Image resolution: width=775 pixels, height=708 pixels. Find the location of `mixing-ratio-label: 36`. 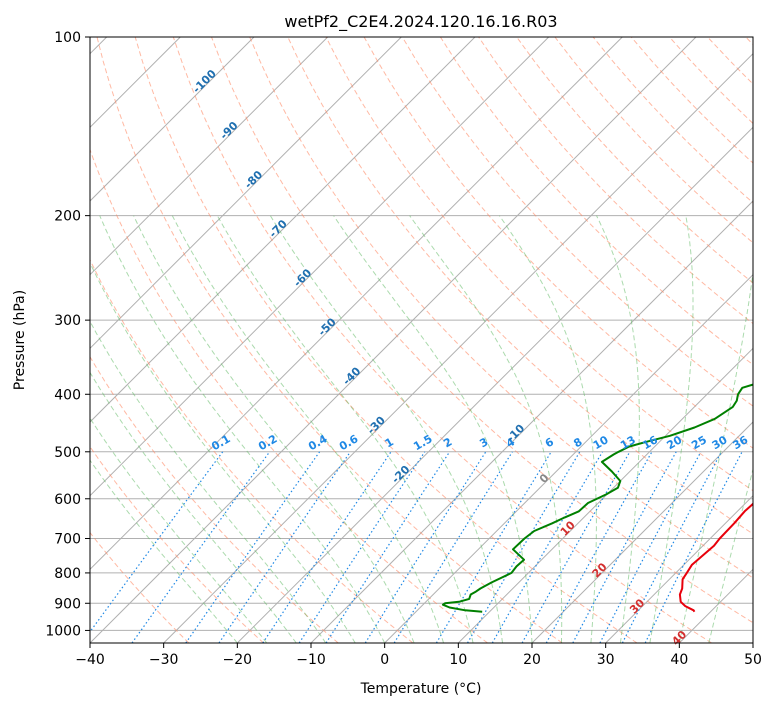

mixing-ratio-label: 36 is located at coordinates (740, 442).